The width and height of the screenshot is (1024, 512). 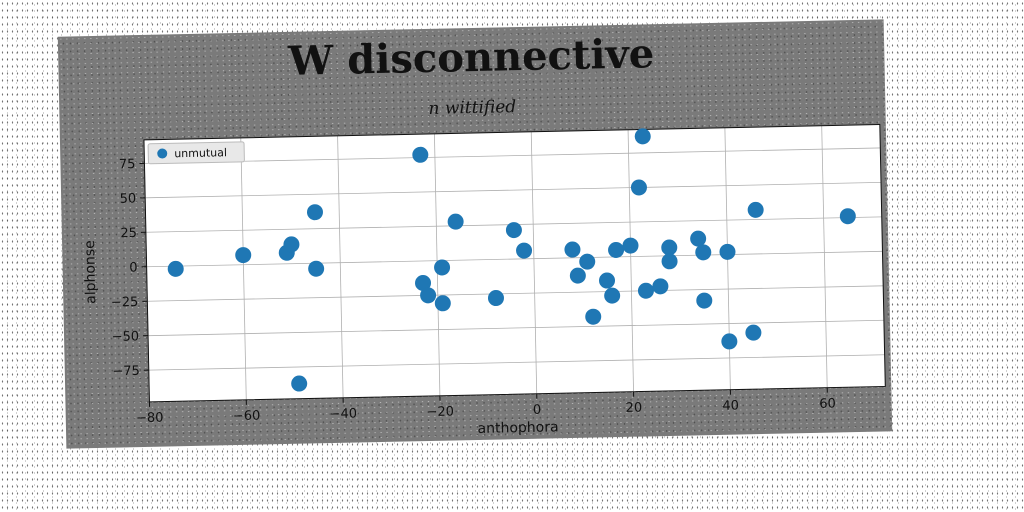 I want to click on y-axis-title: alphonse, so click(x=90, y=272).